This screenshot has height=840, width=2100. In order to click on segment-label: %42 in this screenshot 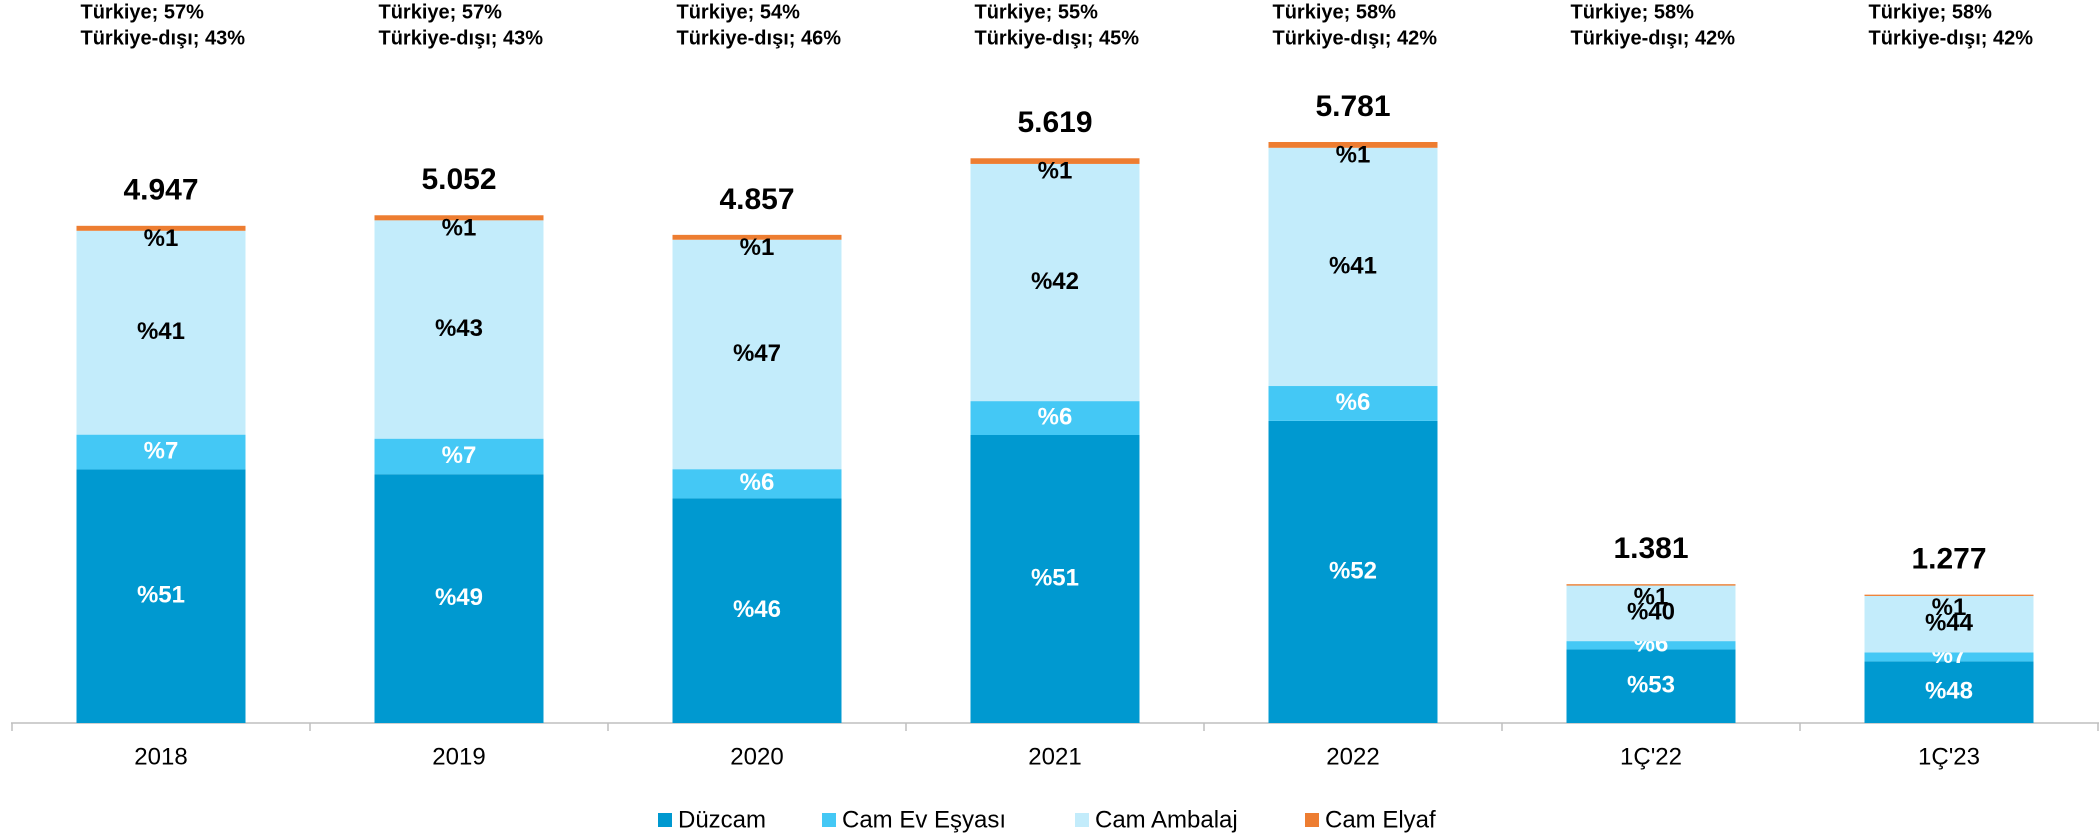, I will do `click(1055, 281)`.